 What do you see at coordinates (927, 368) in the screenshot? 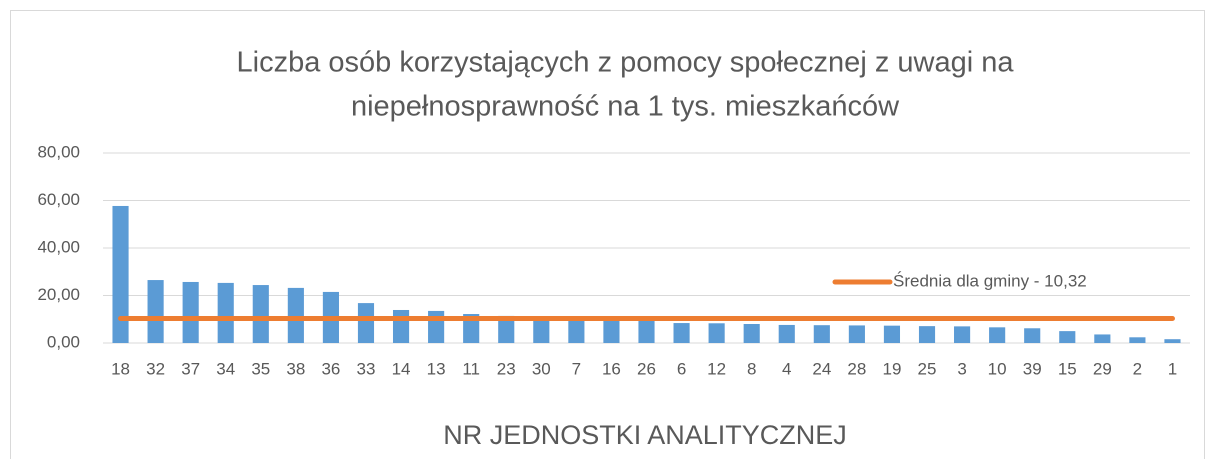
I see `x-tick-label: 25` at bounding box center [927, 368].